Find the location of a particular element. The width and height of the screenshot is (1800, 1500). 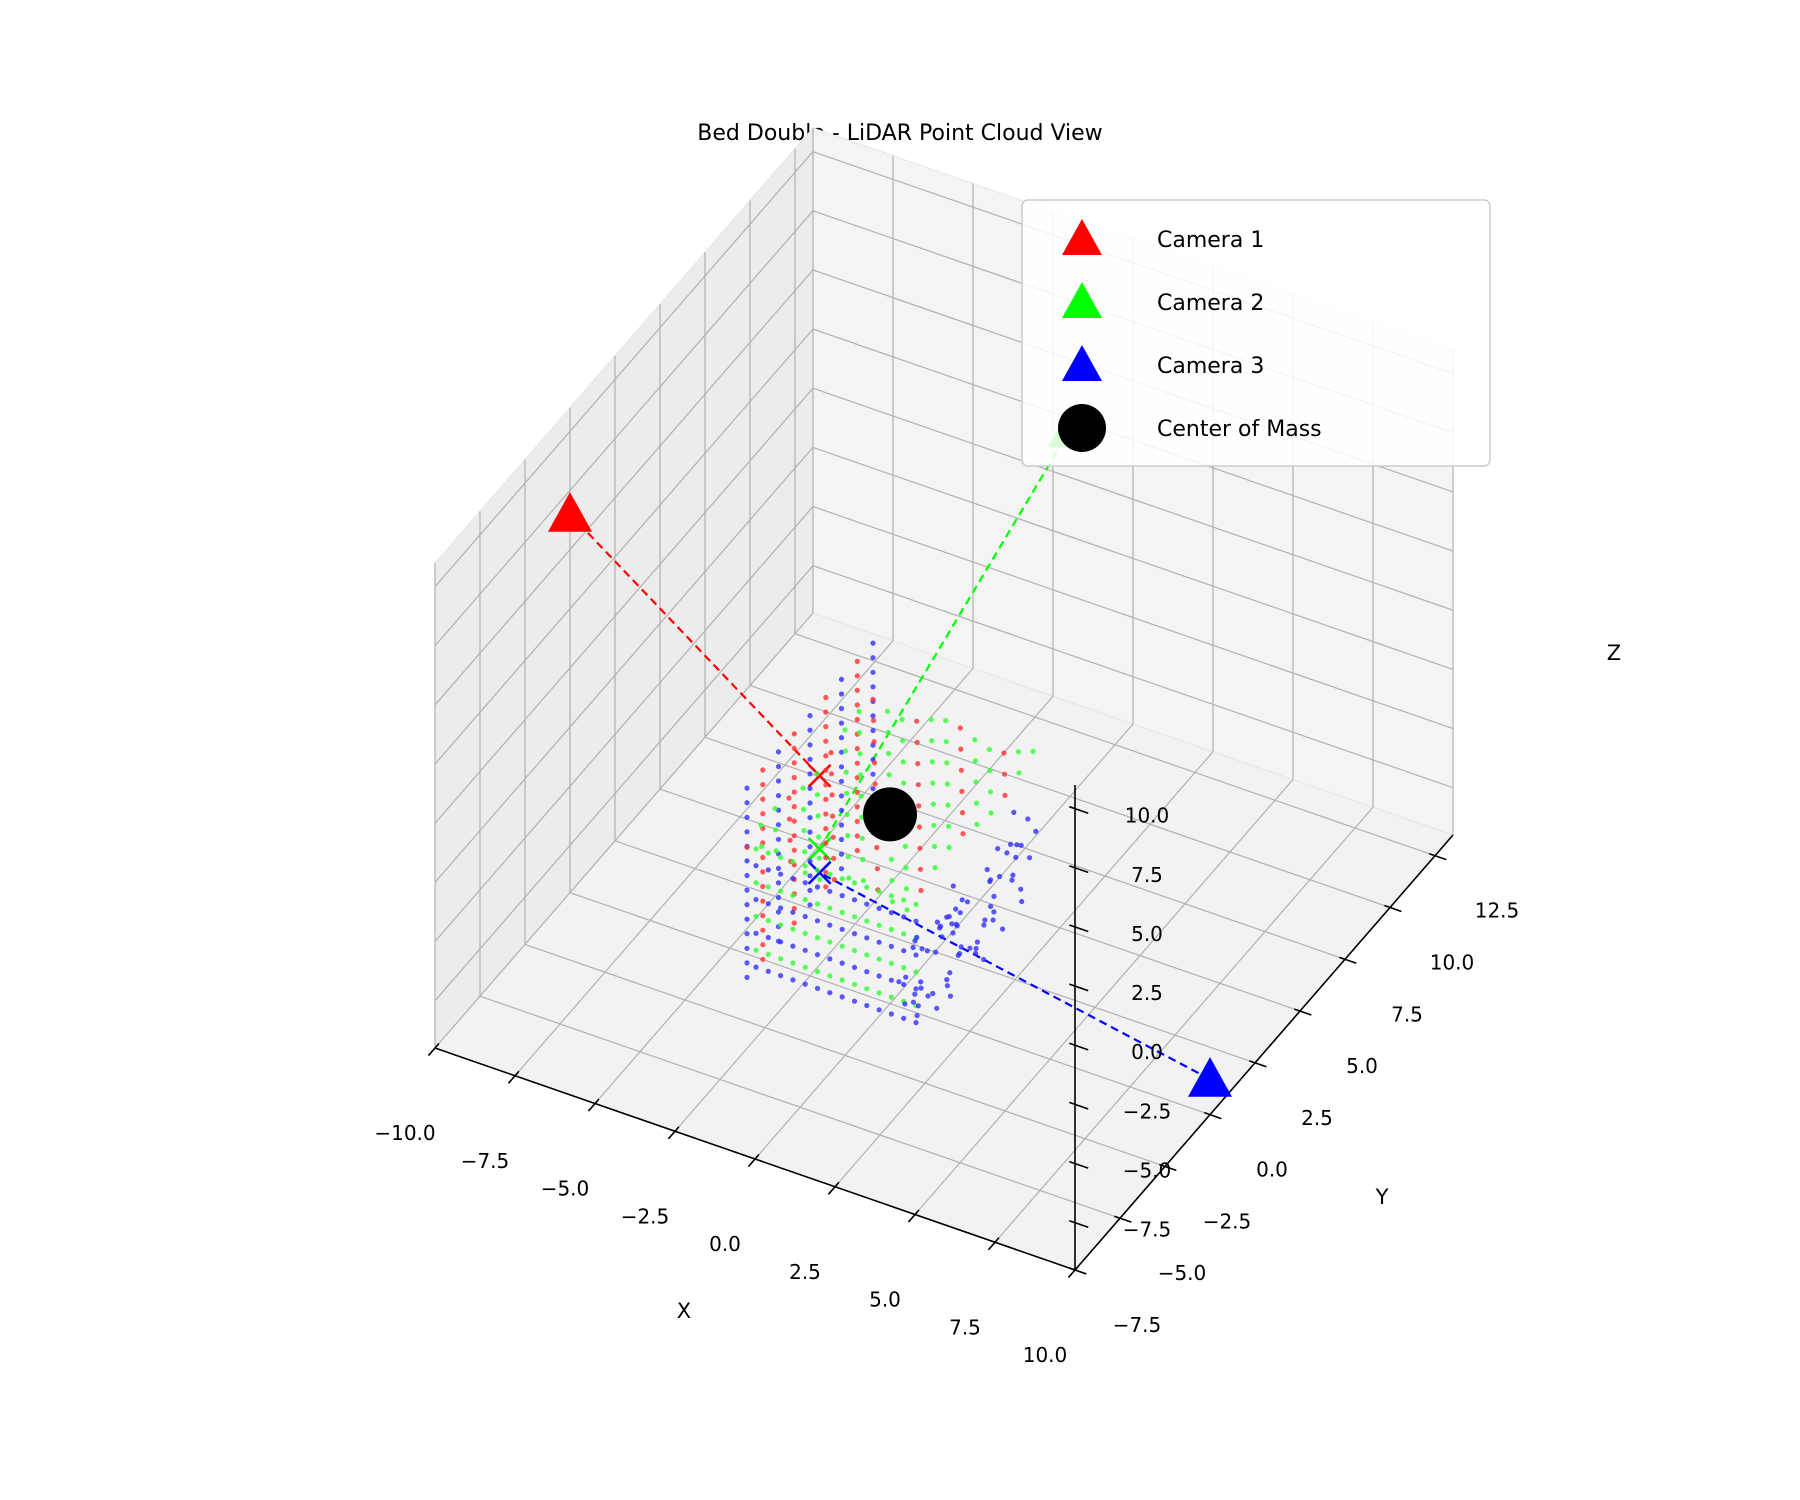

x-tick-label: 5.0 is located at coordinates (885, 1300).